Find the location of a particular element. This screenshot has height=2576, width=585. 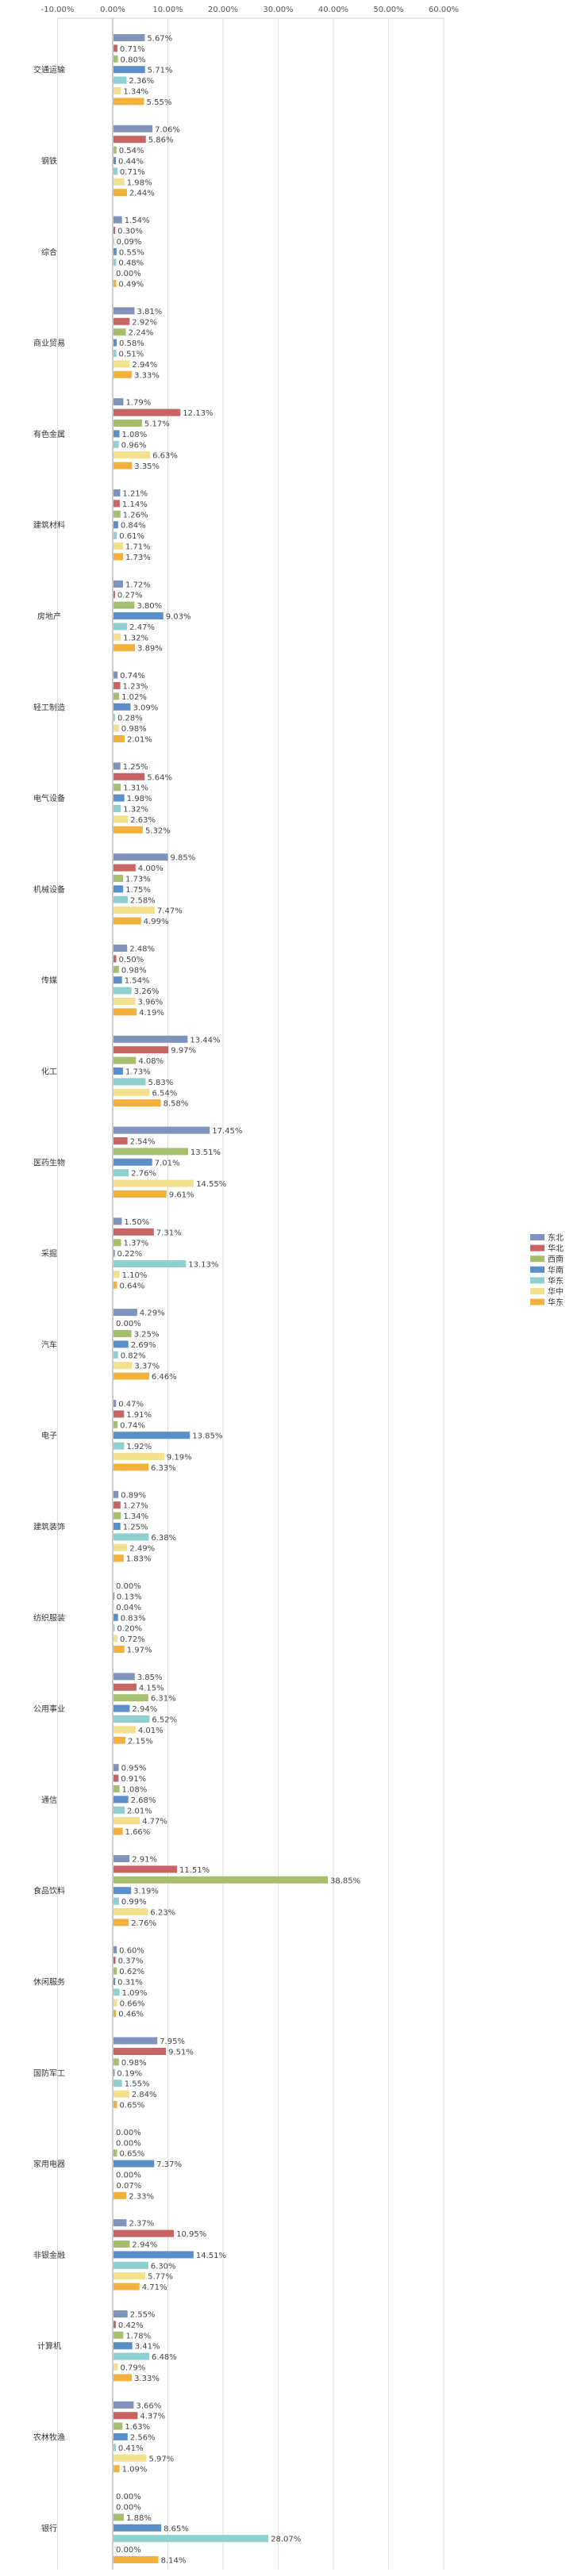

data-label: 2.94% is located at coordinates (144, 366).